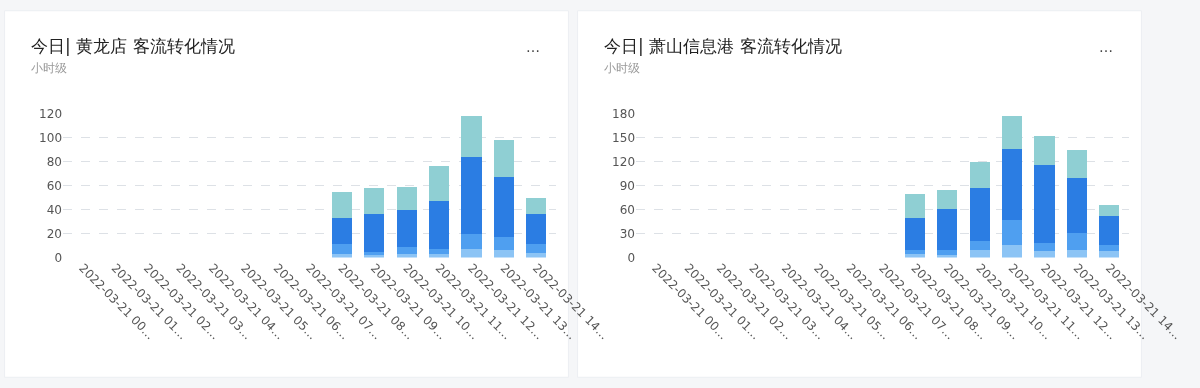 The image size is (1200, 388). I want to click on y-tick-label: 180, so click(624, 113).